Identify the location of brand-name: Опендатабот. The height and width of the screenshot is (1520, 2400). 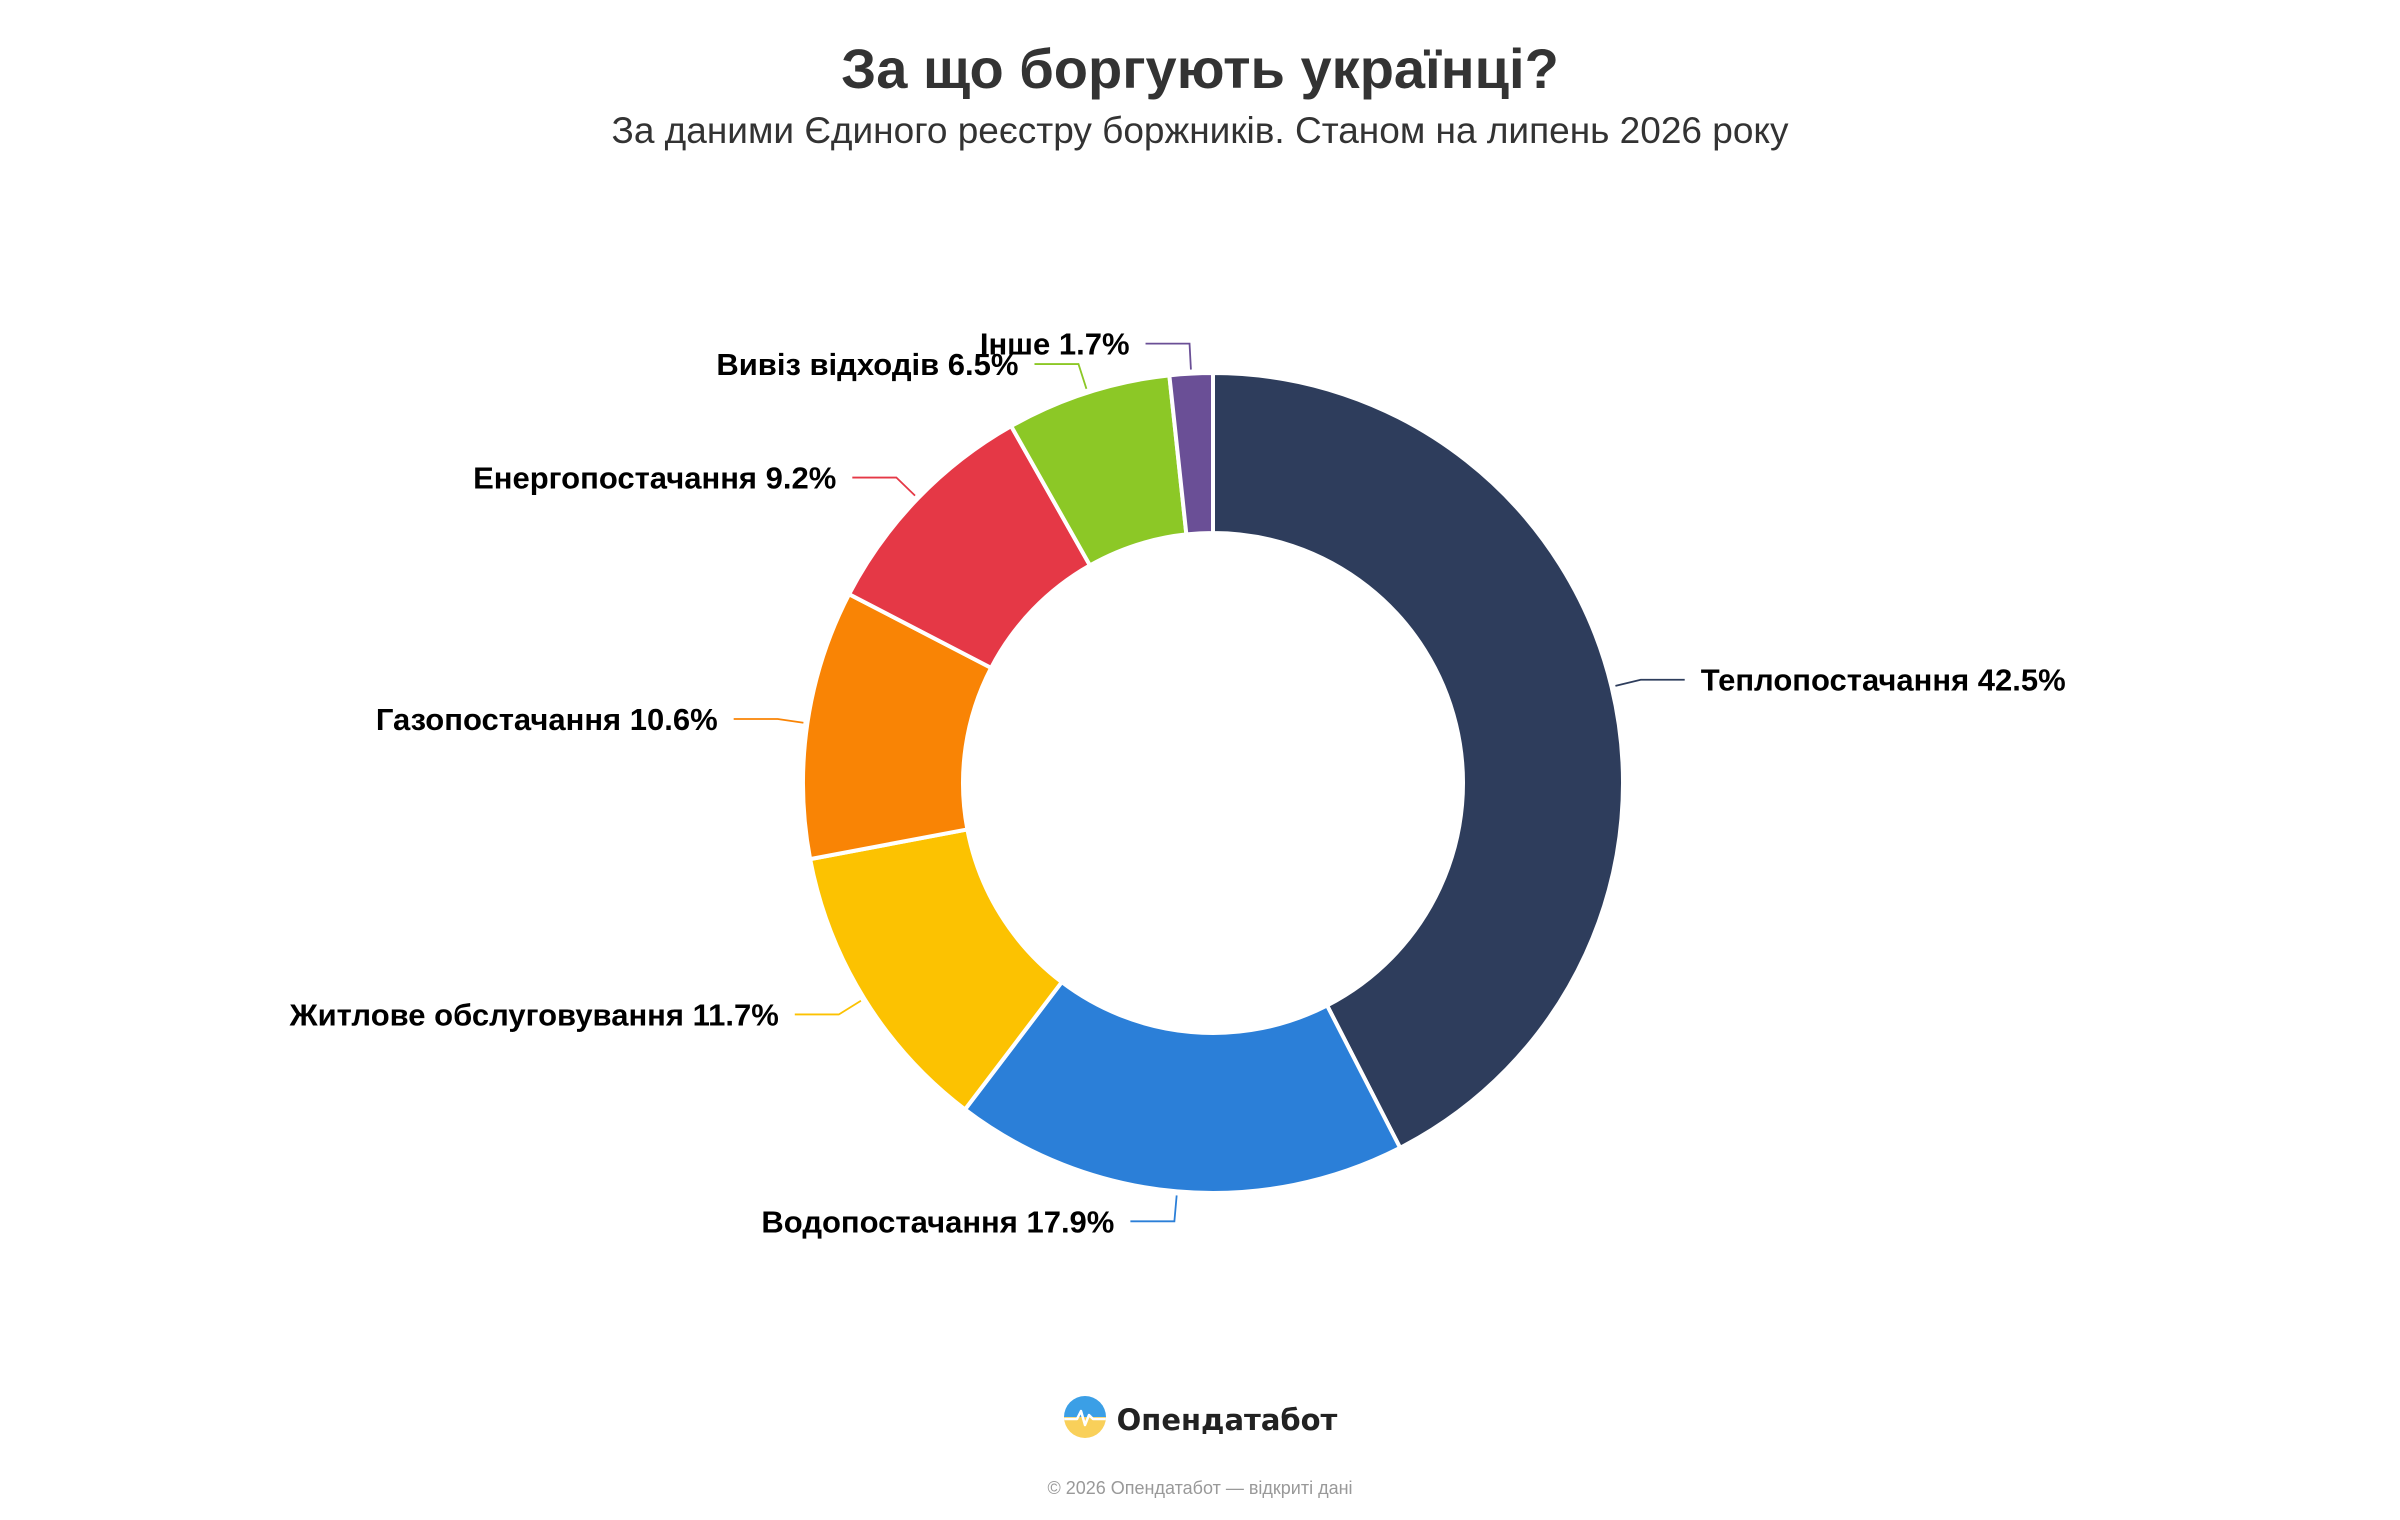
(1227, 1419).